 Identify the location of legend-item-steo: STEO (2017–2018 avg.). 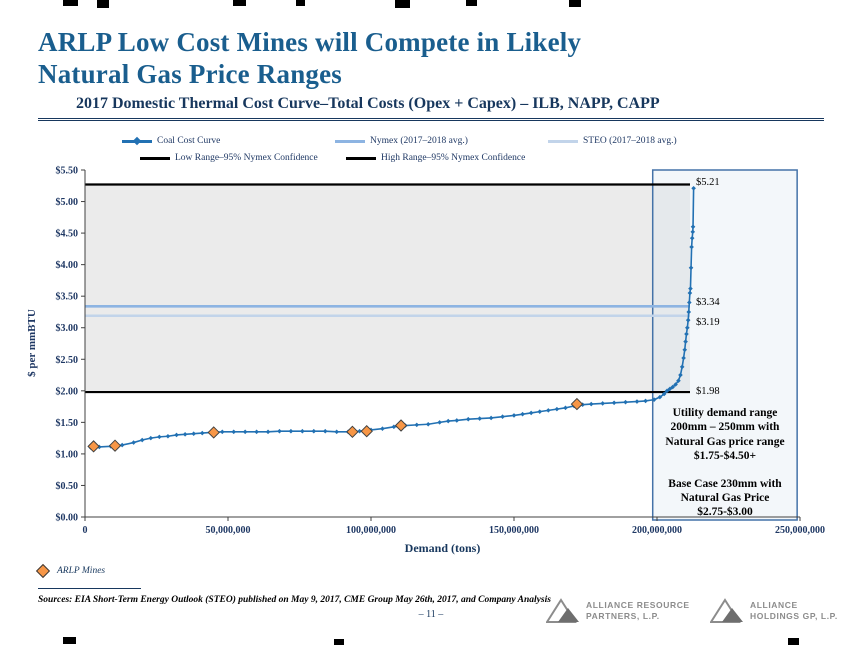
(612, 141).